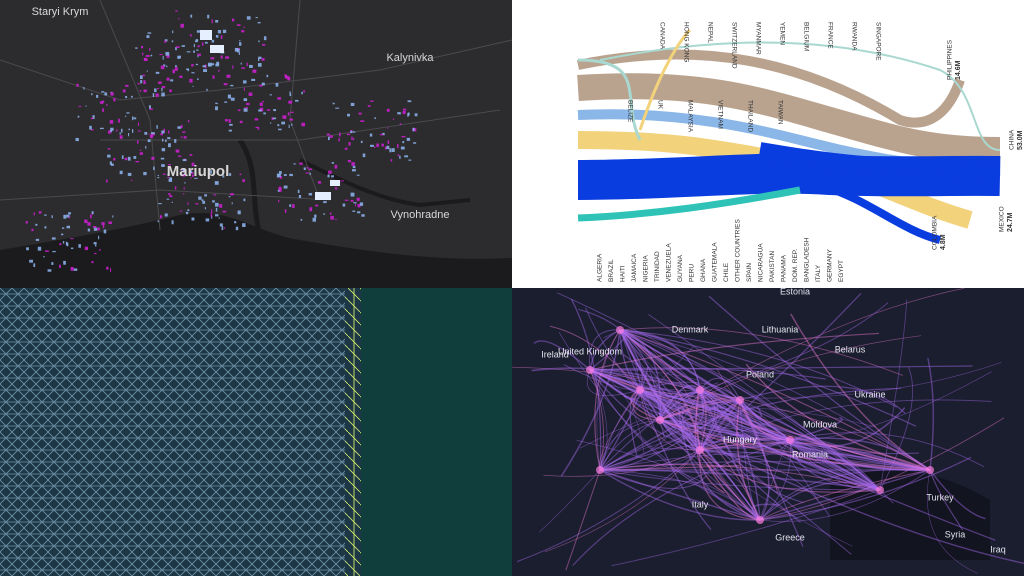 The width and height of the screenshot is (1024, 576). What do you see at coordinates (690, 329) in the screenshot?
I see `country-label: Denmark` at bounding box center [690, 329].